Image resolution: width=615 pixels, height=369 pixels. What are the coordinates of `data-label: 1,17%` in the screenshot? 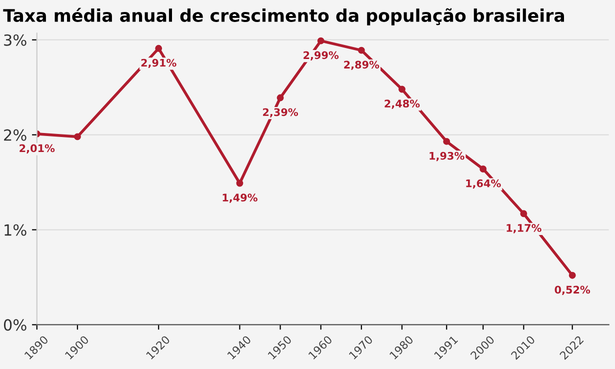 It's located at (524, 229).